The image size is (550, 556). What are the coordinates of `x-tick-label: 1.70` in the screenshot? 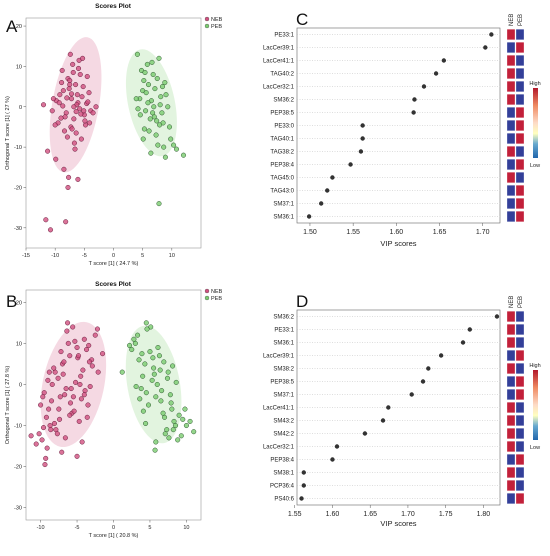 It's located at (483, 232).